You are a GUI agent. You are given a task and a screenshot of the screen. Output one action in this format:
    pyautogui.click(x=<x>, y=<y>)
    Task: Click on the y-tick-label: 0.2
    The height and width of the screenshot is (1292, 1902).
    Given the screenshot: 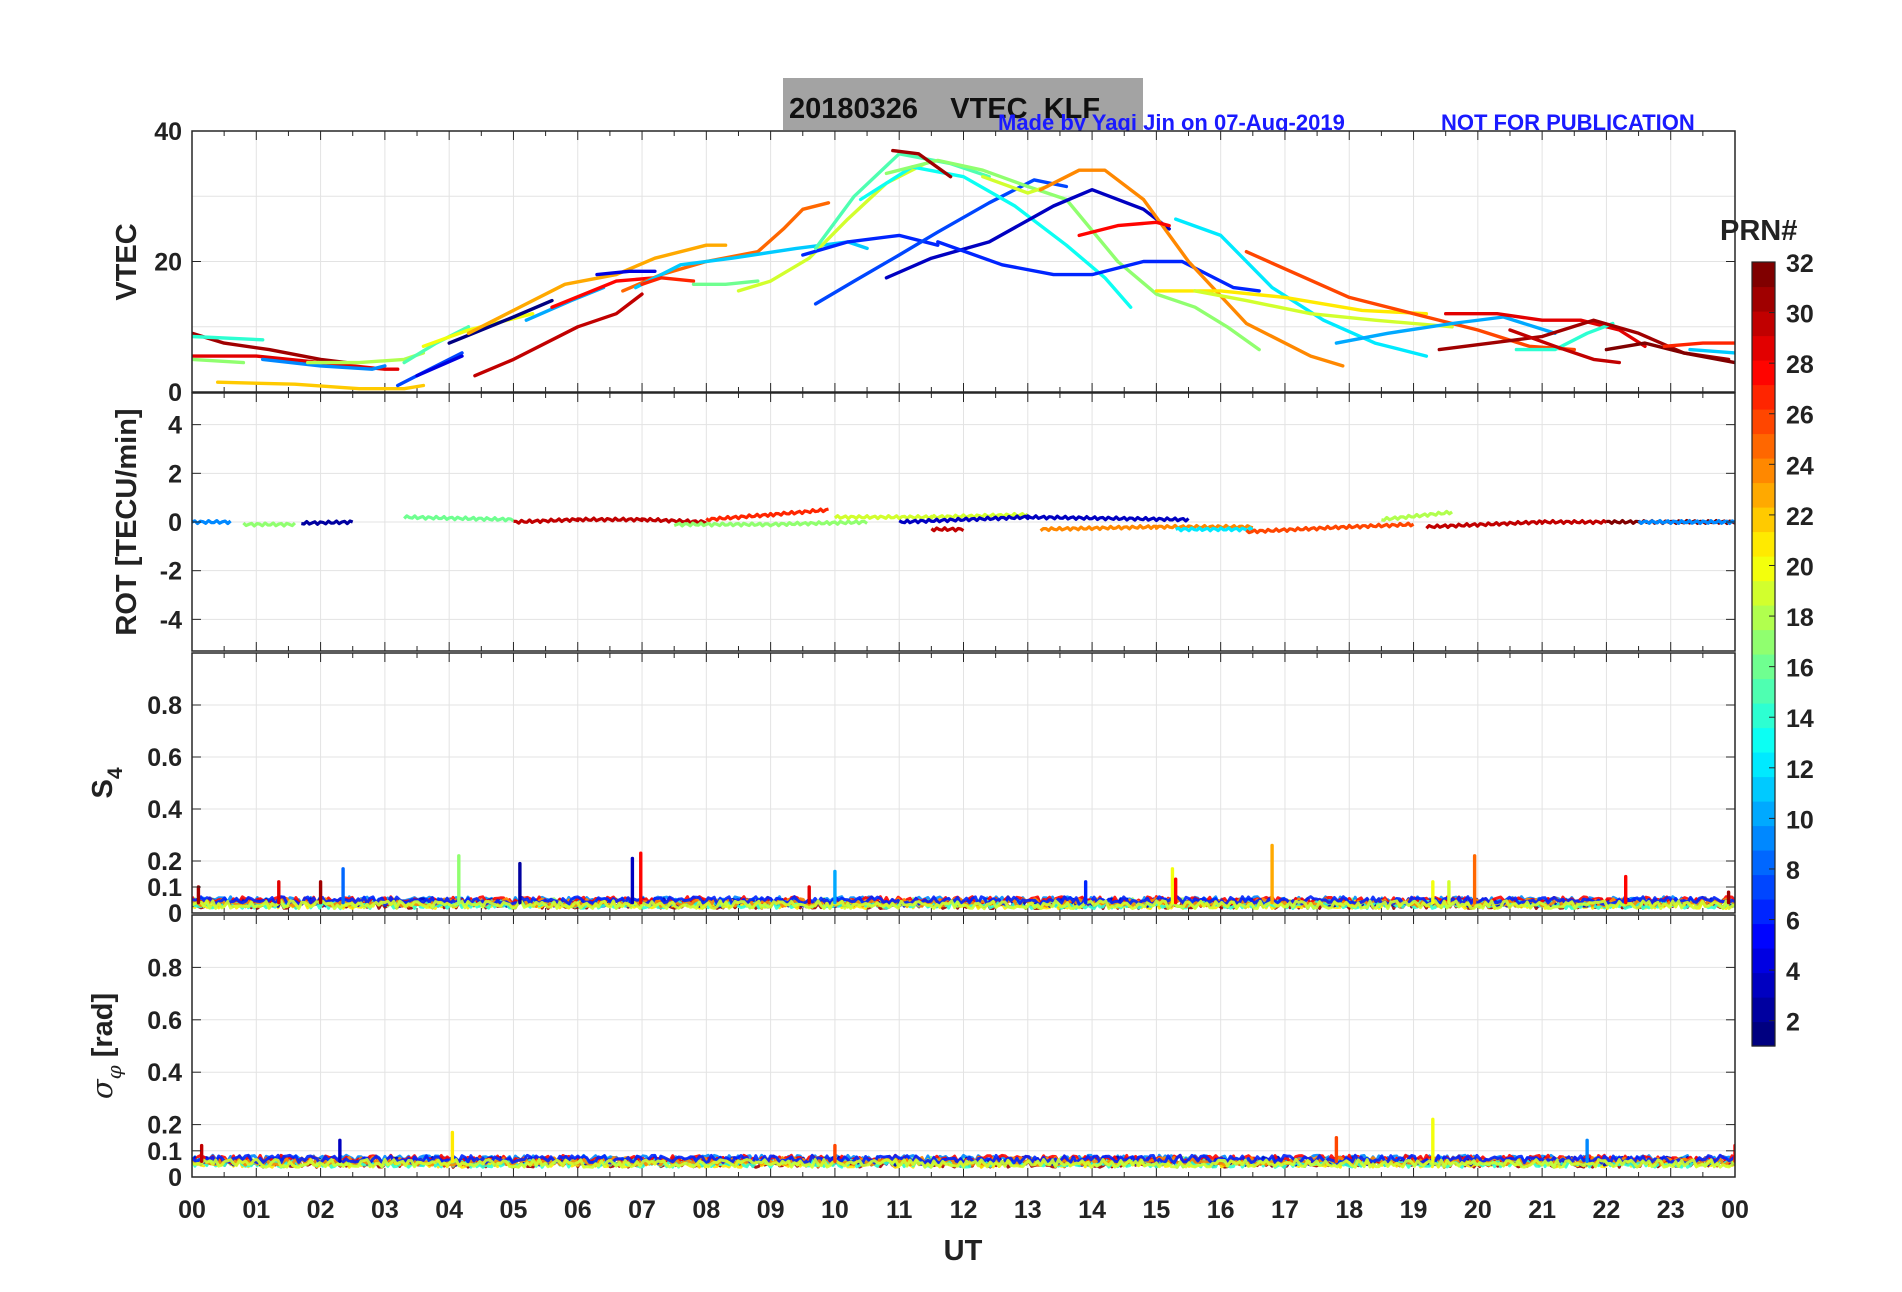 What is the action you would take?
    pyautogui.click(x=164, y=862)
    